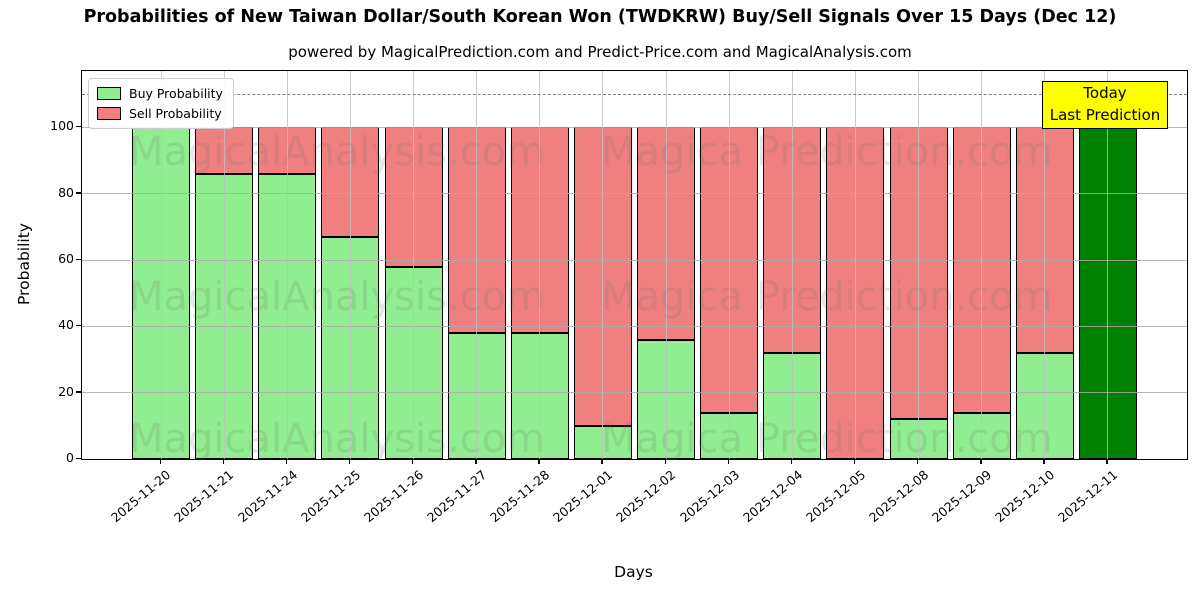  I want to click on y-tick-label: 60, so click(66, 259).